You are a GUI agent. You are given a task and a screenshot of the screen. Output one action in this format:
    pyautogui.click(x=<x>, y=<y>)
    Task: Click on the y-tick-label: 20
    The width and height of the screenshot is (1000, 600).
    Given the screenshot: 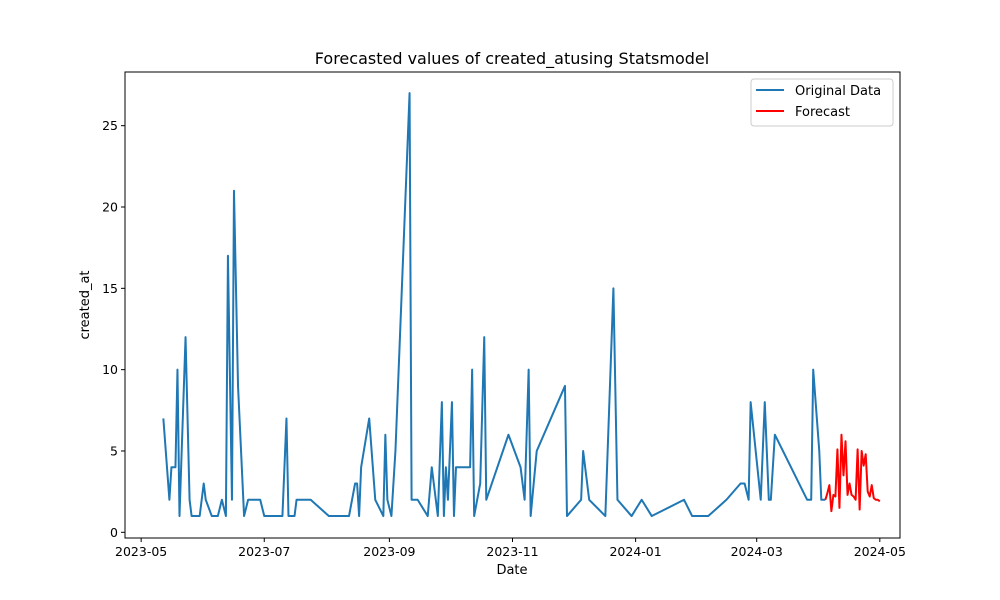 What is the action you would take?
    pyautogui.click(x=110, y=207)
    